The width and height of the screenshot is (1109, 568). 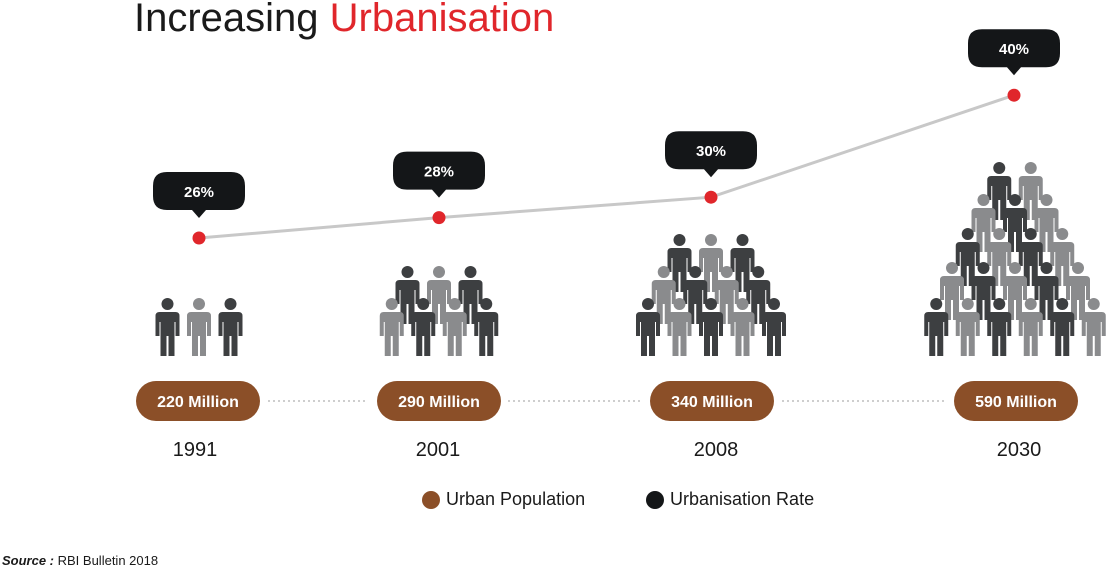 I want to click on year-label: 2008, so click(x=716, y=450).